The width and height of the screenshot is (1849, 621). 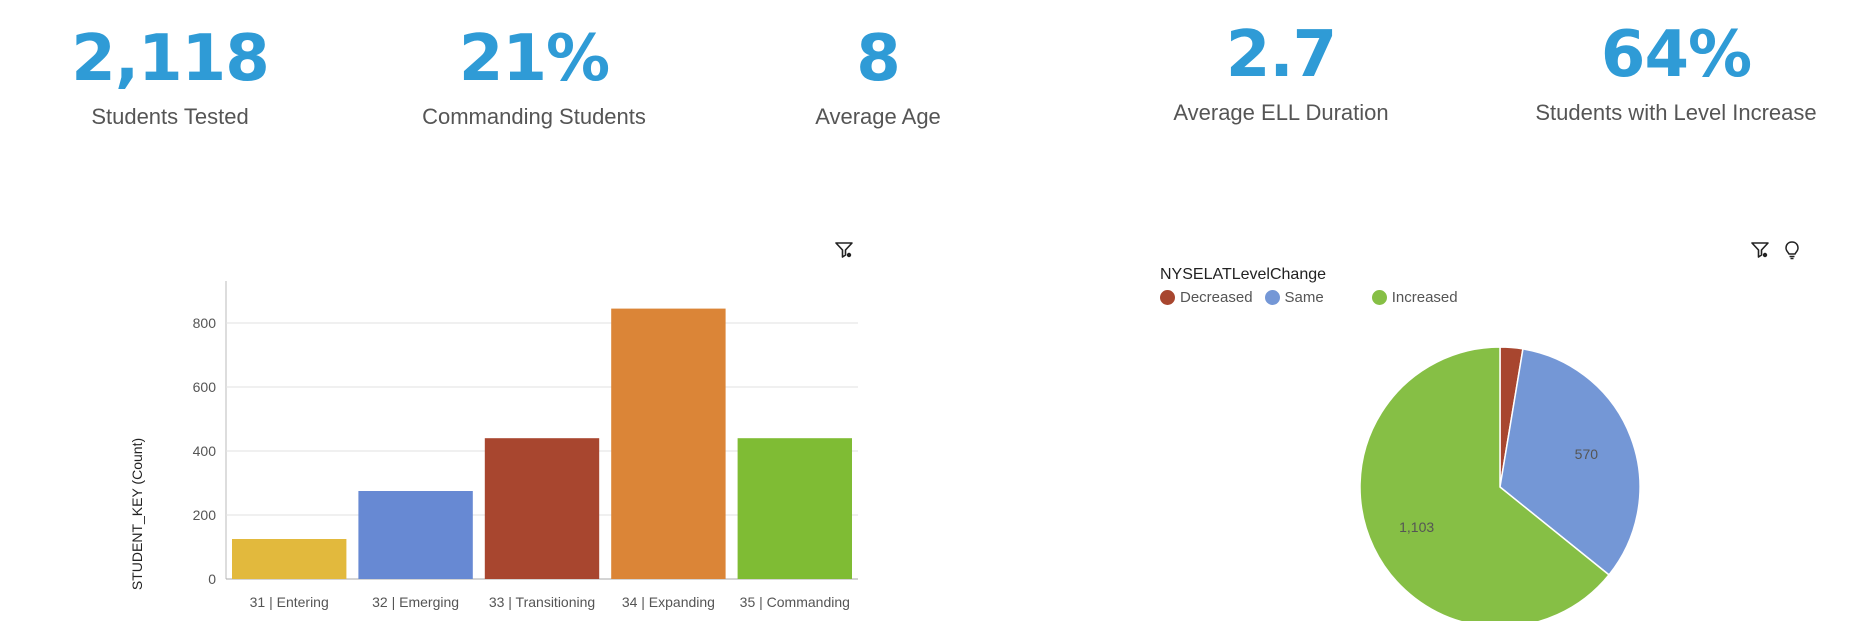 What do you see at coordinates (534, 116) in the screenshot?
I see `kpi-label: Commanding Students` at bounding box center [534, 116].